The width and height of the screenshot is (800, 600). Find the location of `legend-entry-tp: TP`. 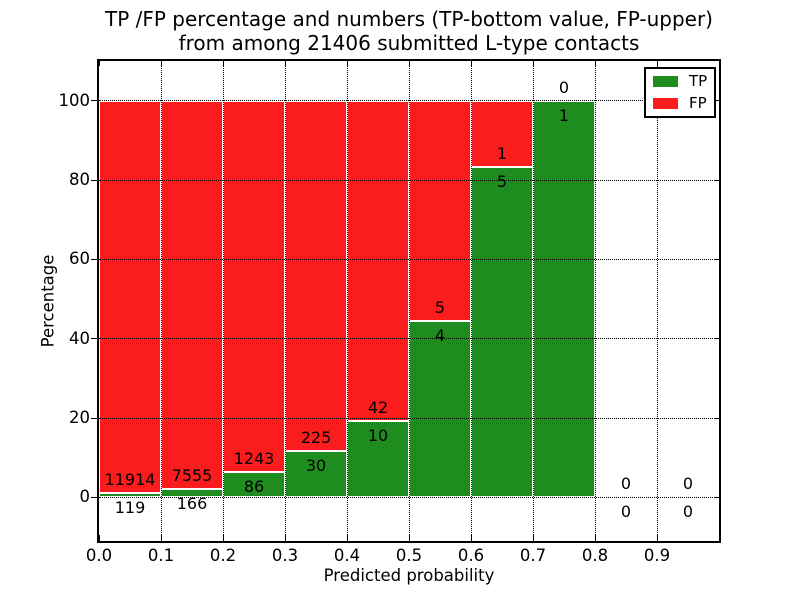

legend-entry-tp: TP is located at coordinates (680, 81).